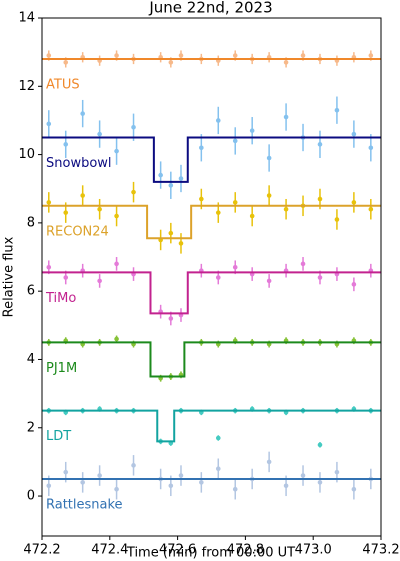  What do you see at coordinates (26, 86) in the screenshot?
I see `y-tick-label: 12` at bounding box center [26, 86].